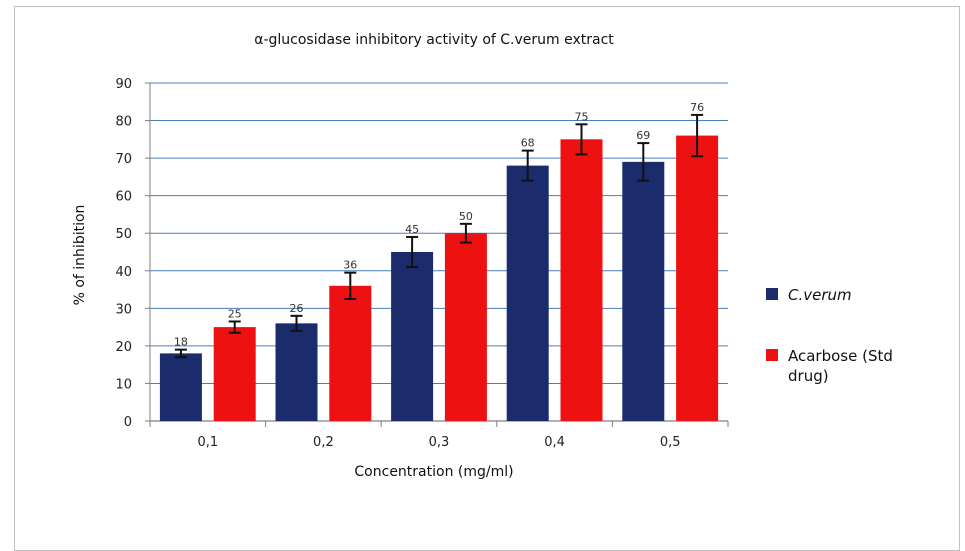 This screenshot has width=965, height=551. I want to click on y-tick-label: 30, so click(123, 309).